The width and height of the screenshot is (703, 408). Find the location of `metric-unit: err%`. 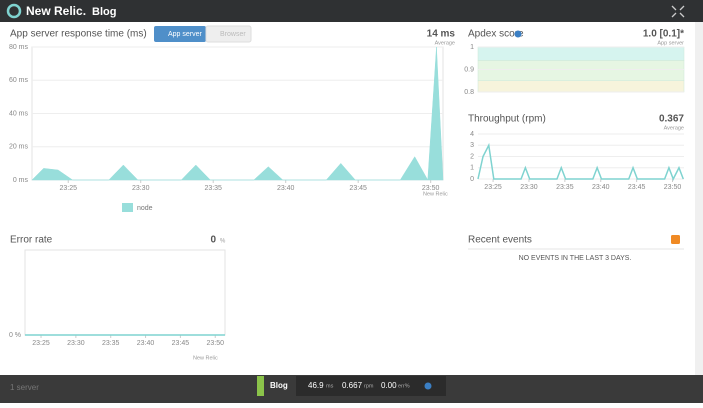

metric-unit: err% is located at coordinates (404, 386).